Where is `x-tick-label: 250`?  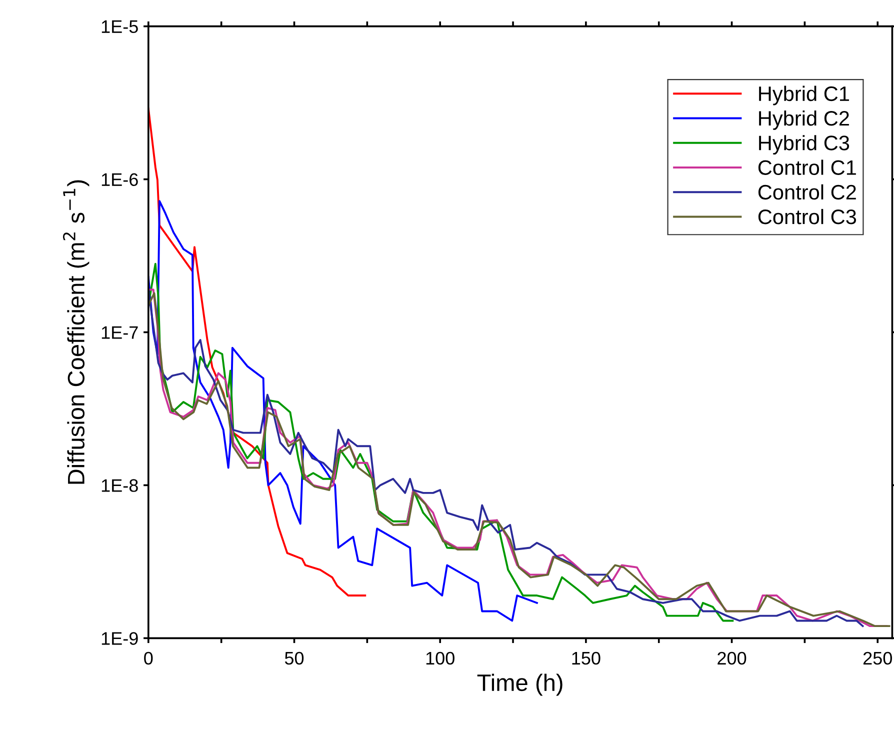 x-tick-label: 250 is located at coordinates (877, 658).